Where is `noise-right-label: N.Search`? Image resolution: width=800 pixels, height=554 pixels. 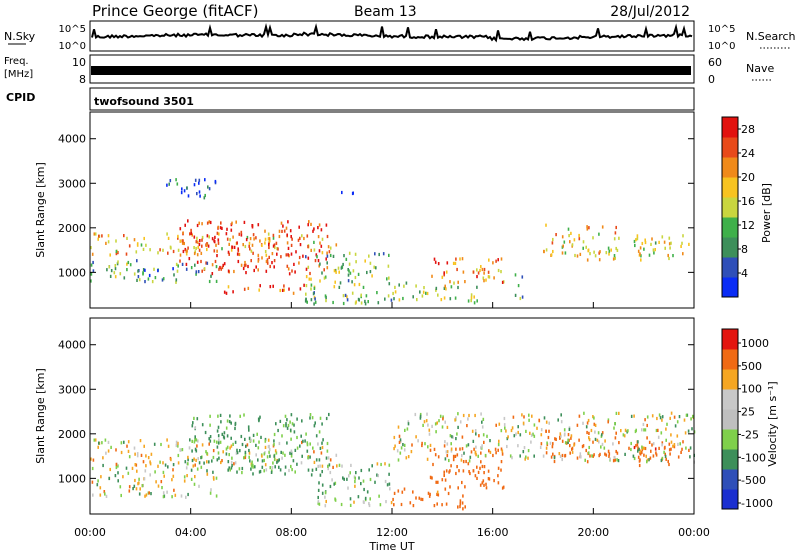
noise-right-label: N.Search is located at coordinates (771, 36).